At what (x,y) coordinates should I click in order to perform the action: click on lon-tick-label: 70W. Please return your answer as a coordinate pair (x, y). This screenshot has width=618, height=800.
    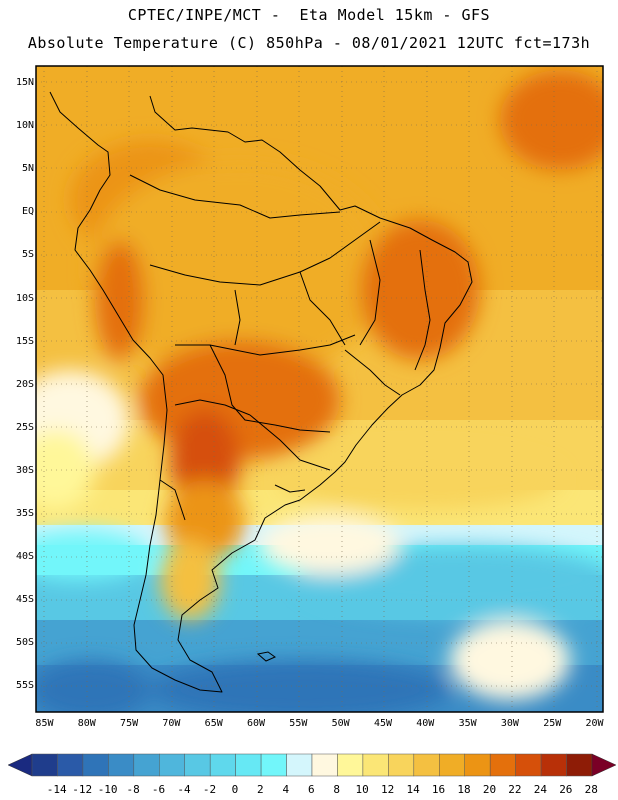
    Looking at the image, I should click on (171, 723).